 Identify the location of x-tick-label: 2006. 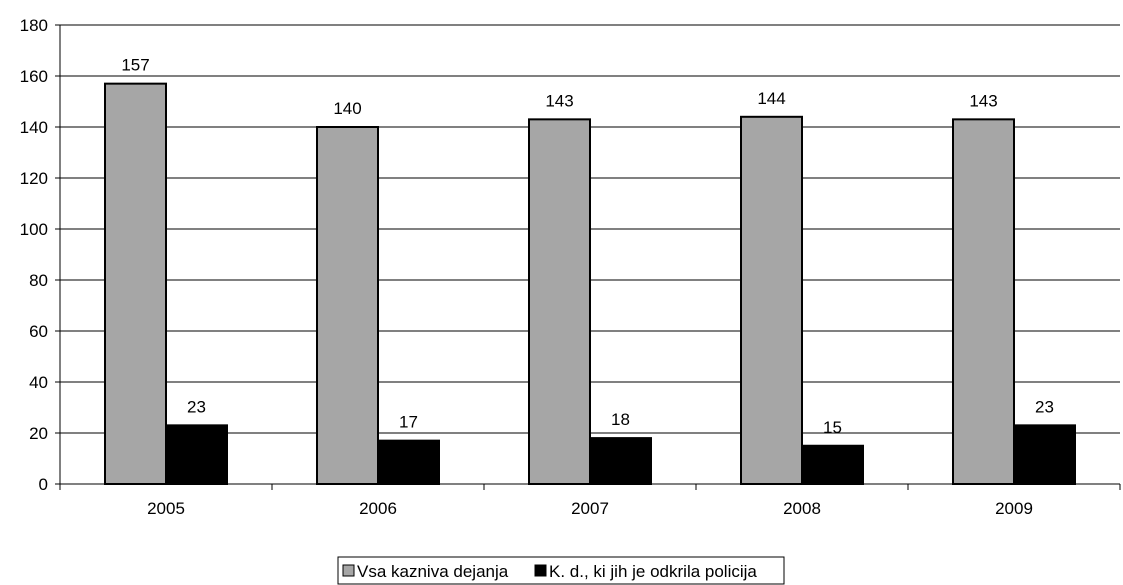
(378, 508).